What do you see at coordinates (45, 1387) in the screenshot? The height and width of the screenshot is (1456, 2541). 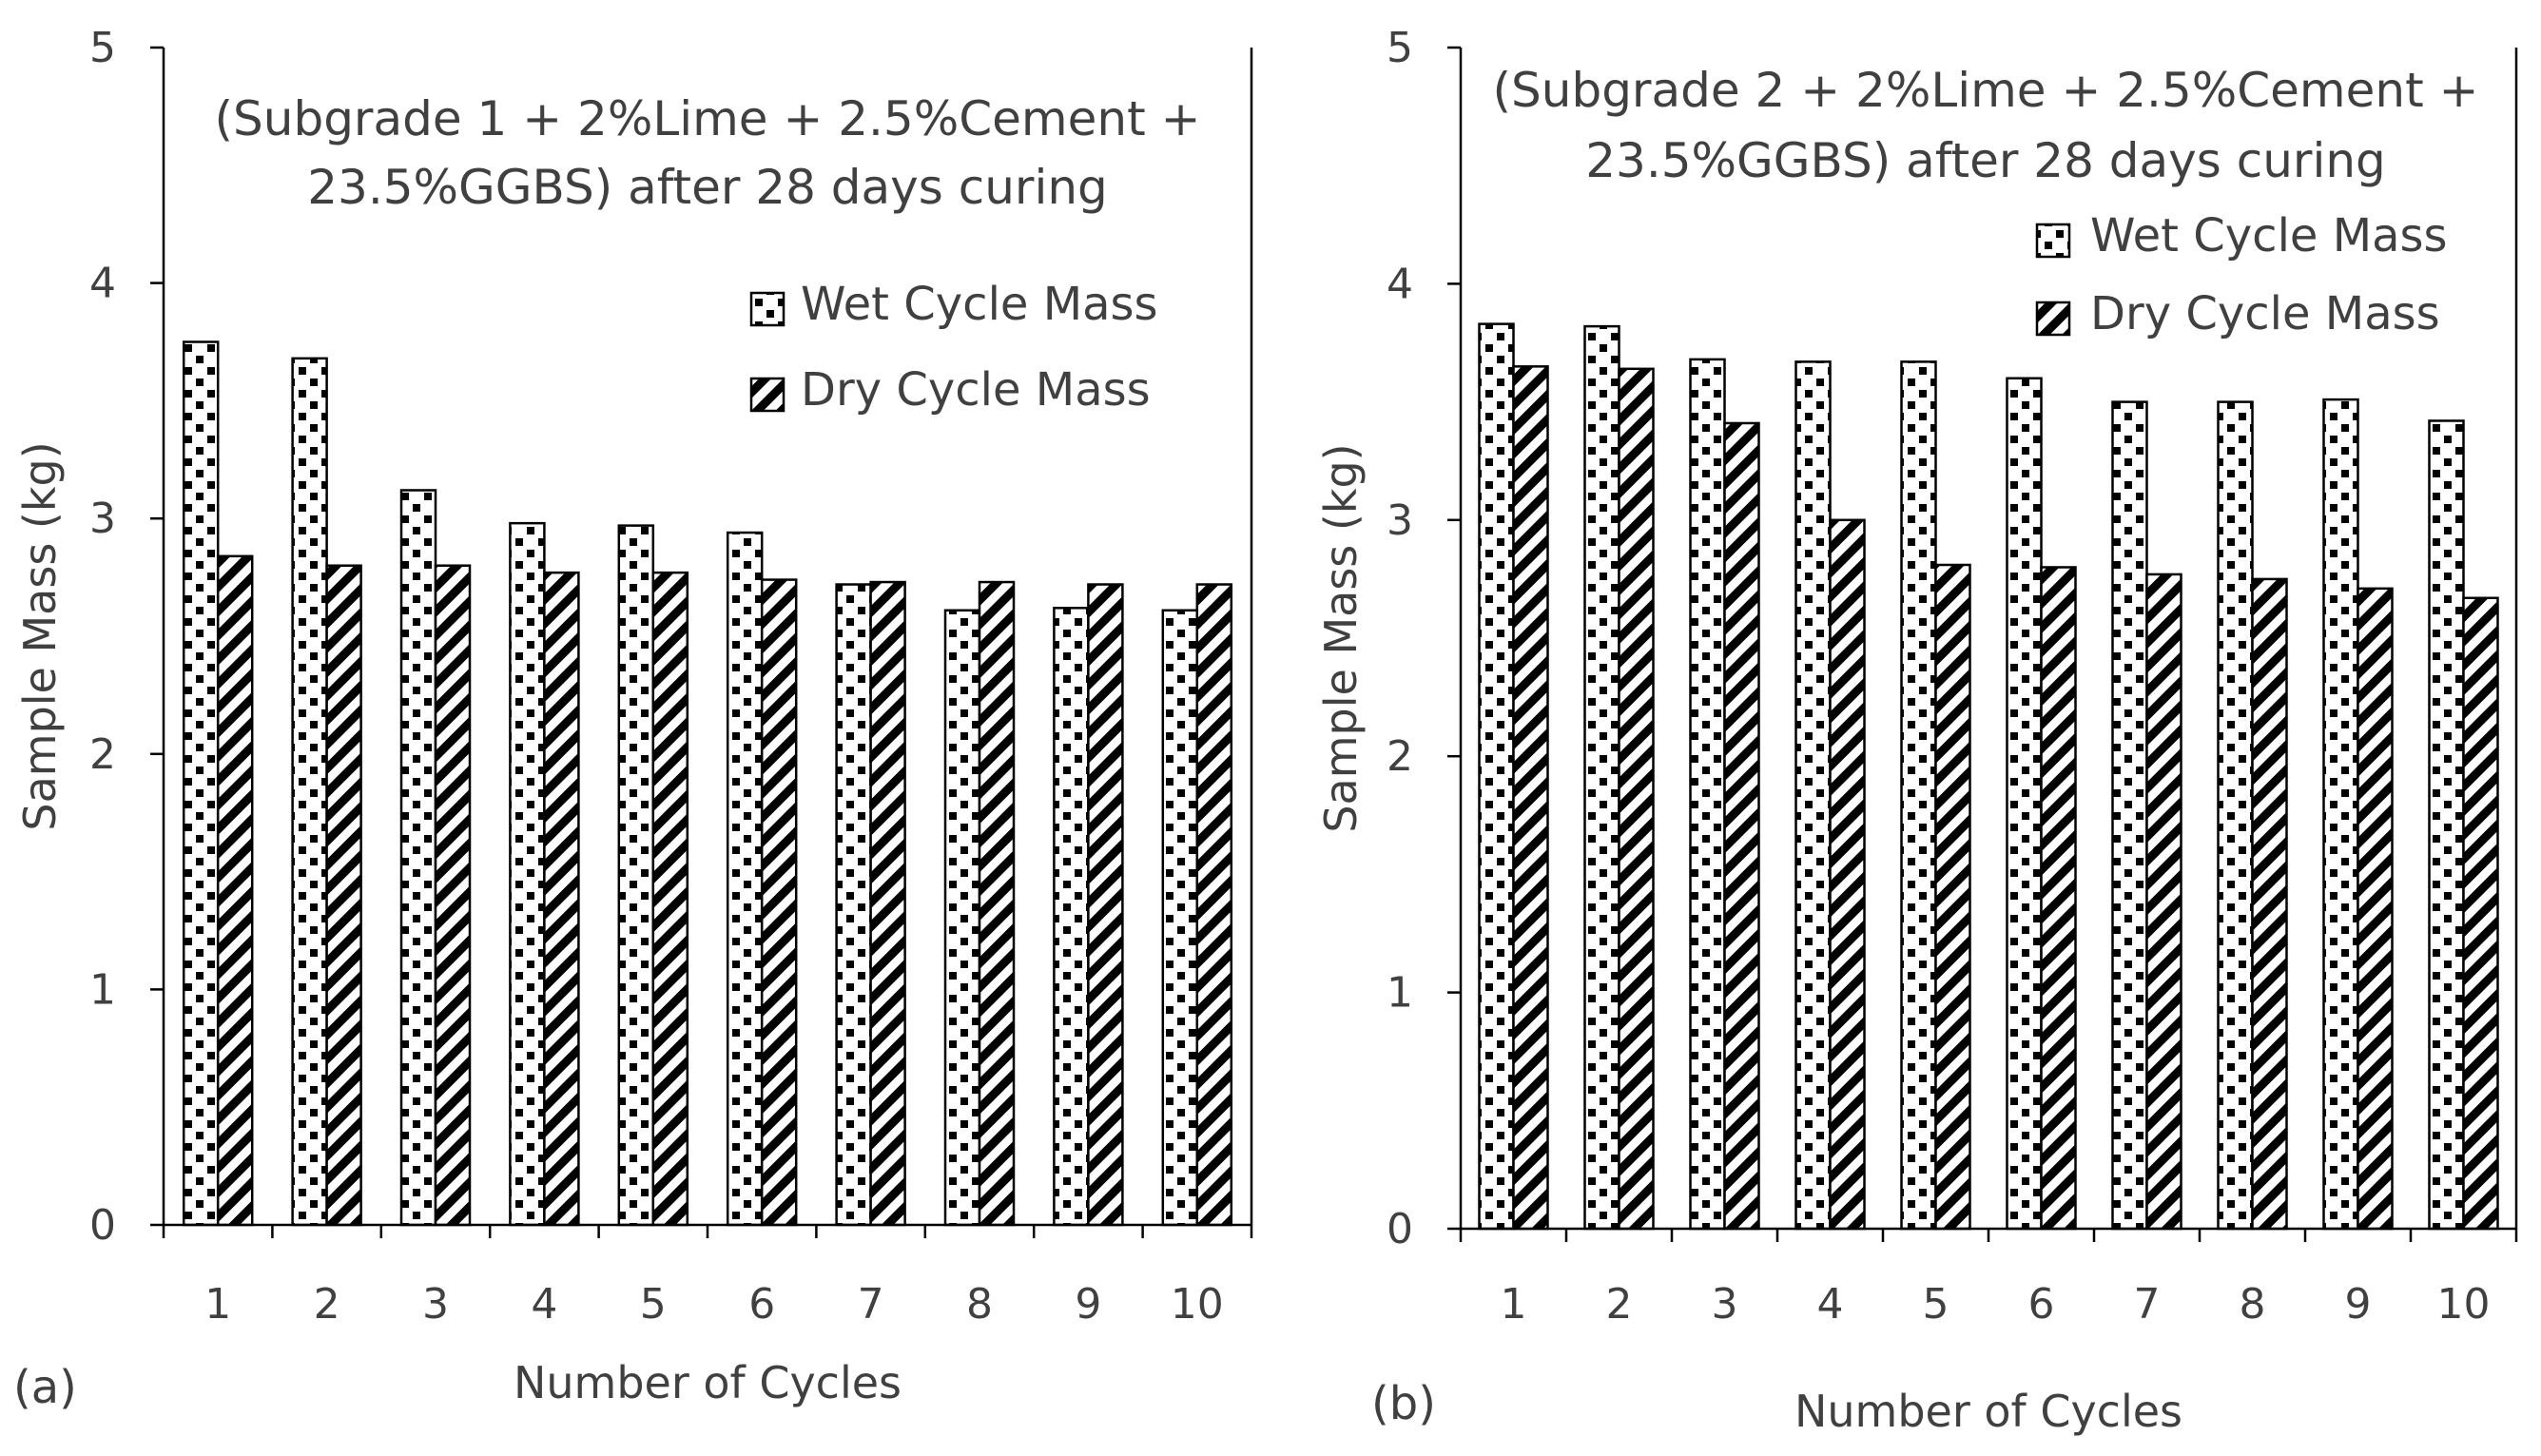 I see `panel-label-a: (a)` at bounding box center [45, 1387].